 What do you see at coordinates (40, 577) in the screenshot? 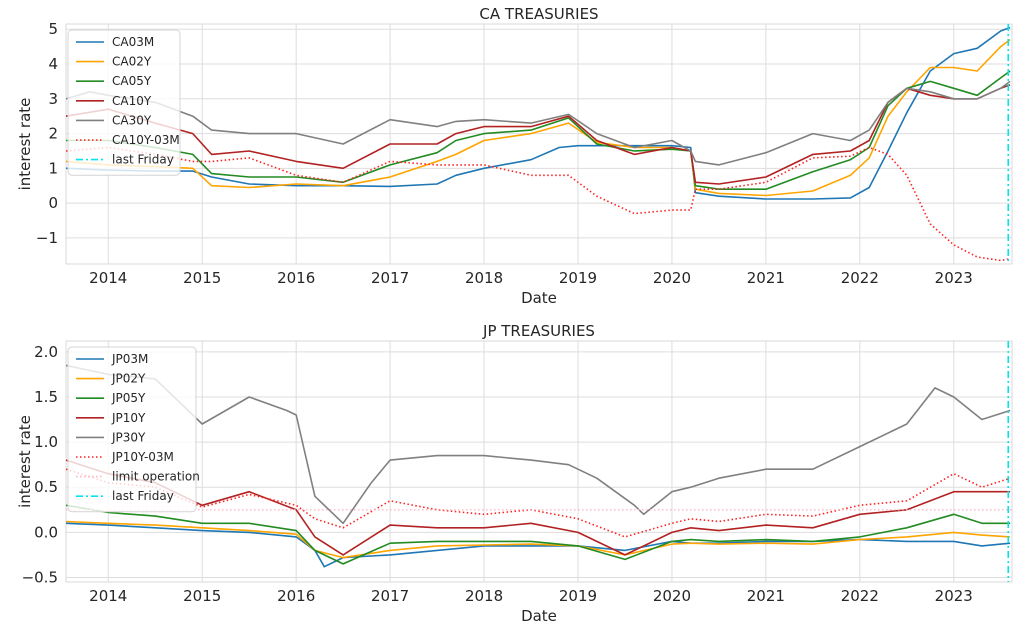
I see `y-tick-label: −0.5` at bounding box center [40, 577].